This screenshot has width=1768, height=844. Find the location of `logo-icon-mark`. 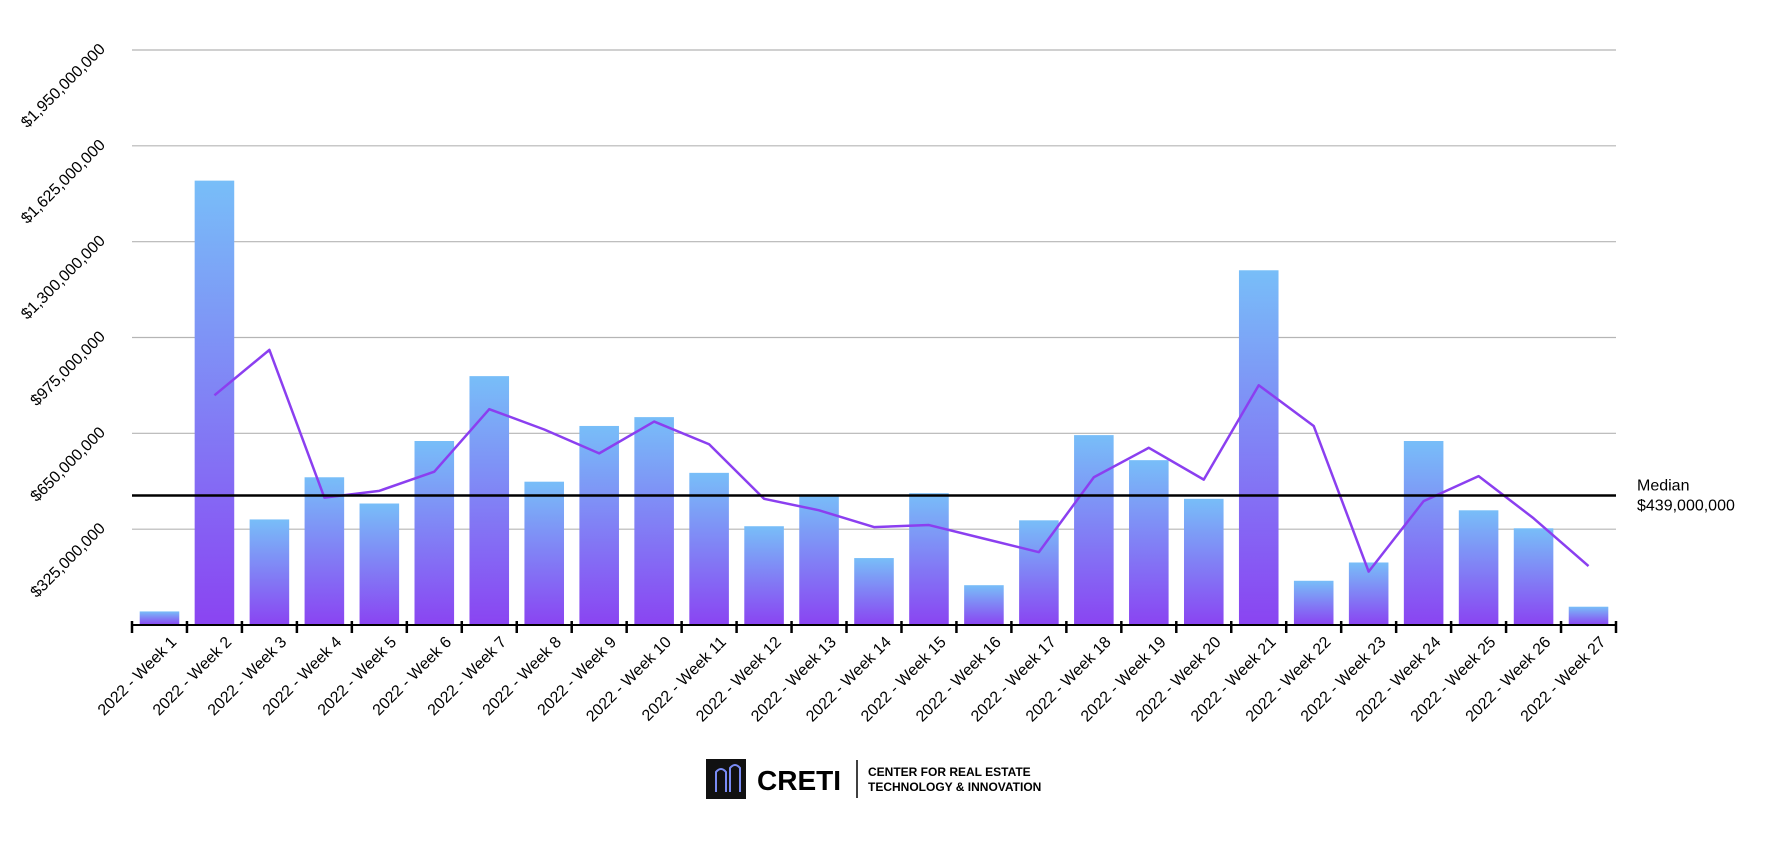

logo-icon-mark is located at coordinates (728, 778).